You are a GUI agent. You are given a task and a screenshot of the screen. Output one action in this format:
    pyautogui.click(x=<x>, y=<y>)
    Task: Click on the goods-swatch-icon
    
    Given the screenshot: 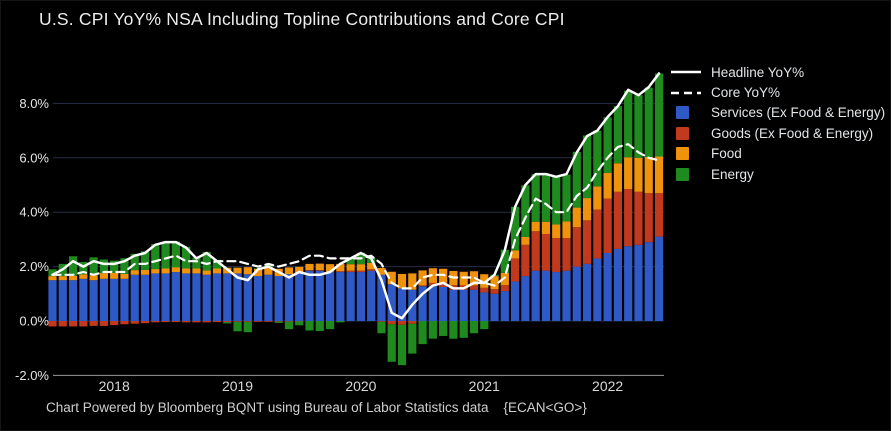 What is the action you would take?
    pyautogui.click(x=682, y=133)
    